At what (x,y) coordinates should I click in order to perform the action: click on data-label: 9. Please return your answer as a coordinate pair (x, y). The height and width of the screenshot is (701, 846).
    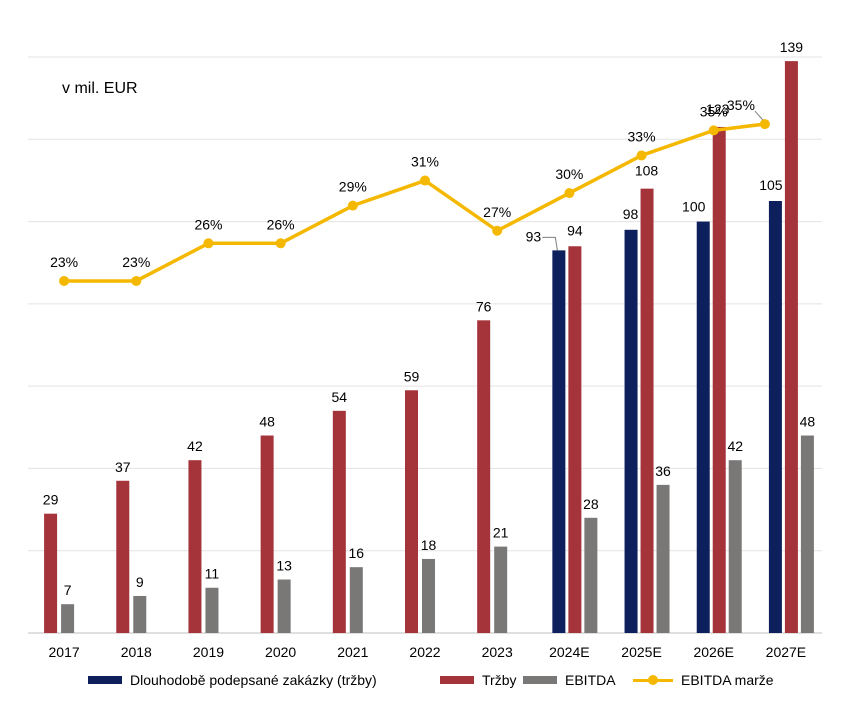
    Looking at the image, I should click on (140, 582).